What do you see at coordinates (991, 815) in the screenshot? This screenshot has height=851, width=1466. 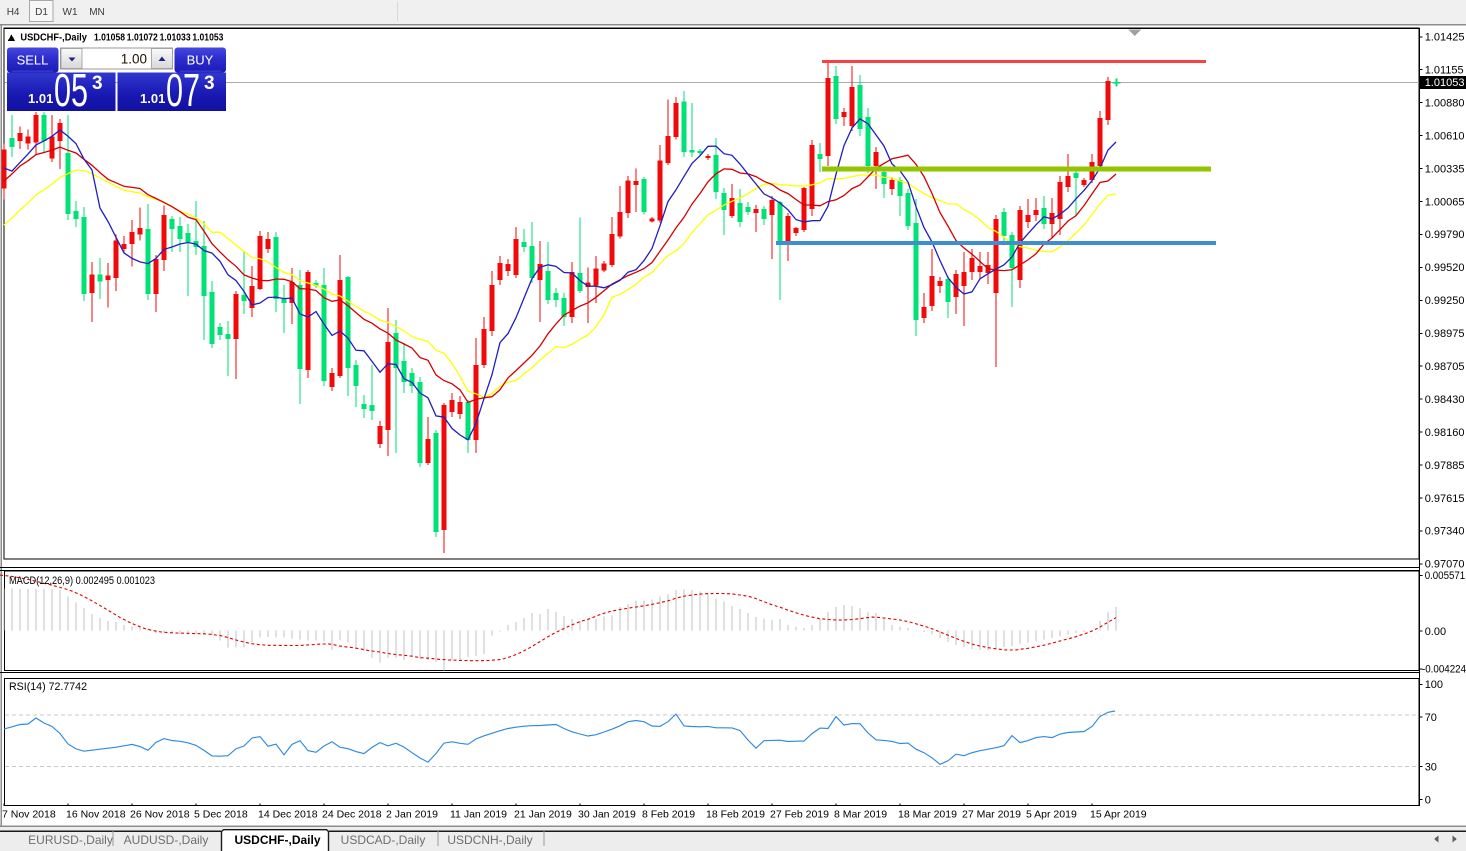 I see `svg-text: 27 Mar 2019` at bounding box center [991, 815].